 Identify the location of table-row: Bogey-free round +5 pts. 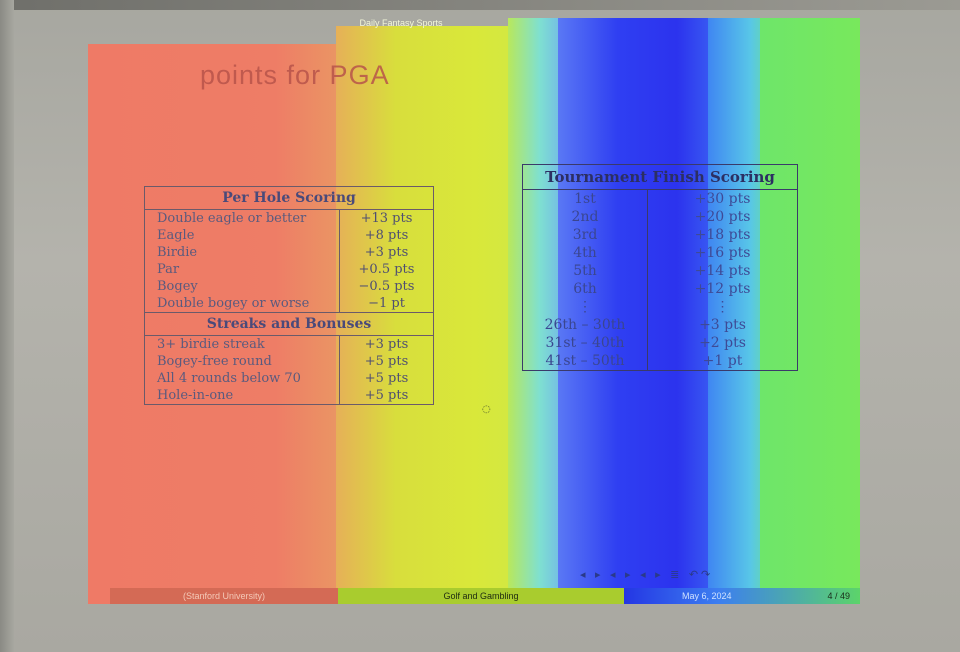
(289, 361).